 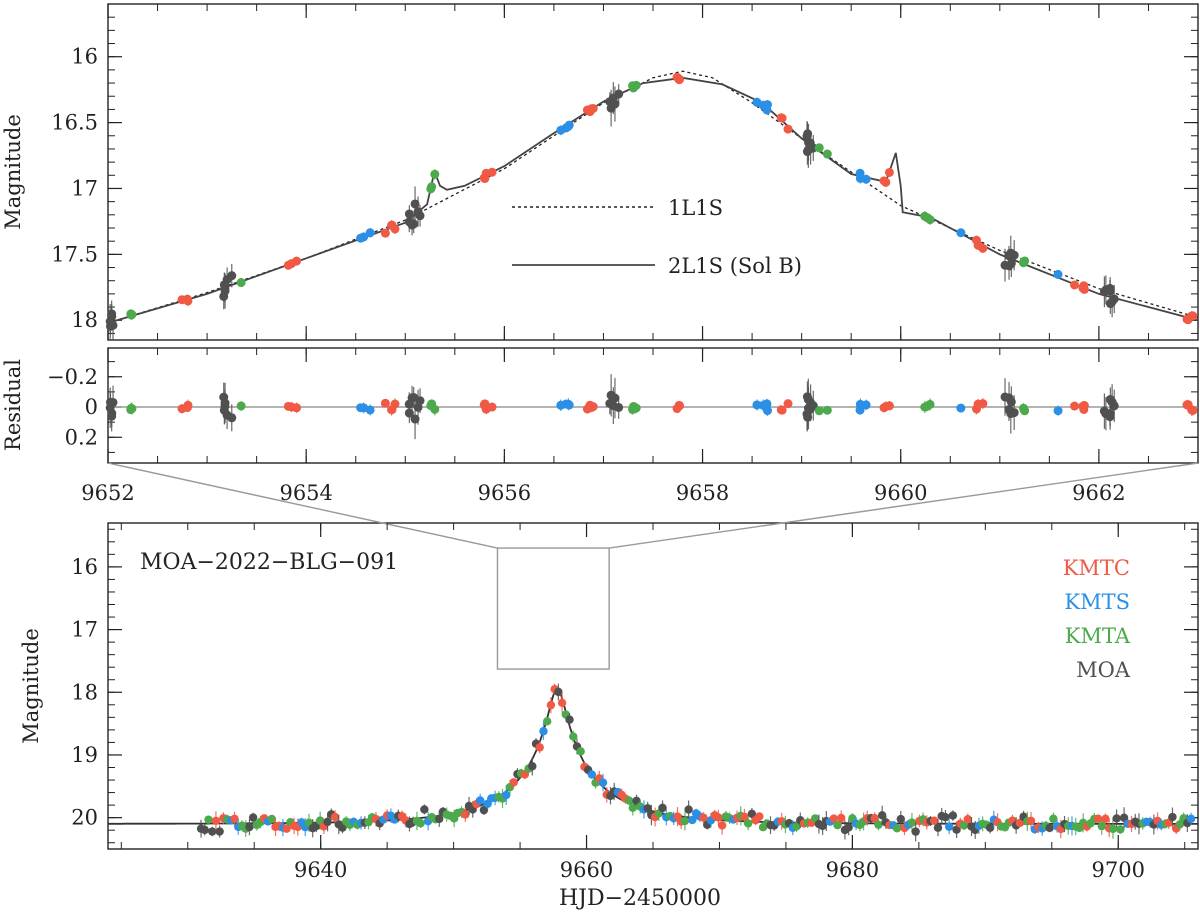 I want to click on connector-line-right, so click(x=904, y=505).